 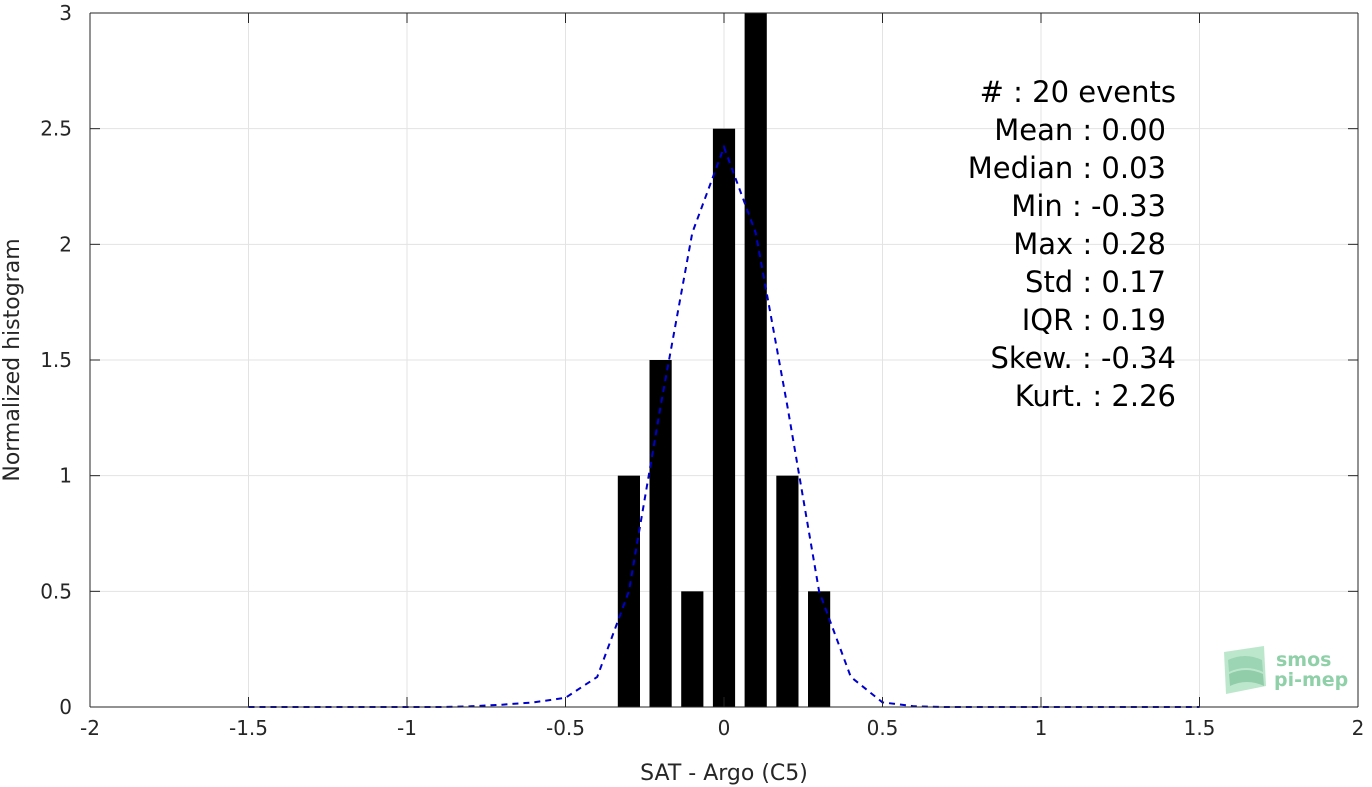 What do you see at coordinates (1303, 660) in the screenshot?
I see `logo-text-smos: smos` at bounding box center [1303, 660].